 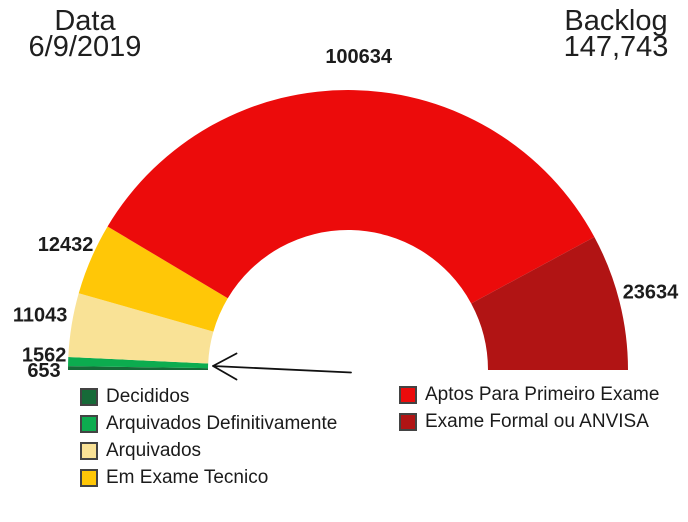 I want to click on legend-swatch-decididos, so click(x=89, y=397).